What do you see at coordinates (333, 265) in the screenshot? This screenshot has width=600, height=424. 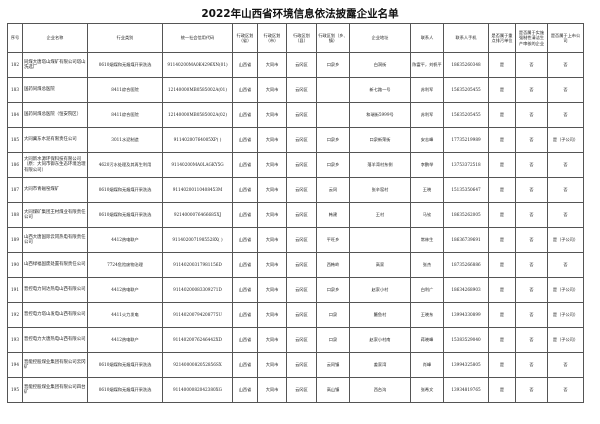 I see `cell-town: 西韩岭` at bounding box center [333, 265].